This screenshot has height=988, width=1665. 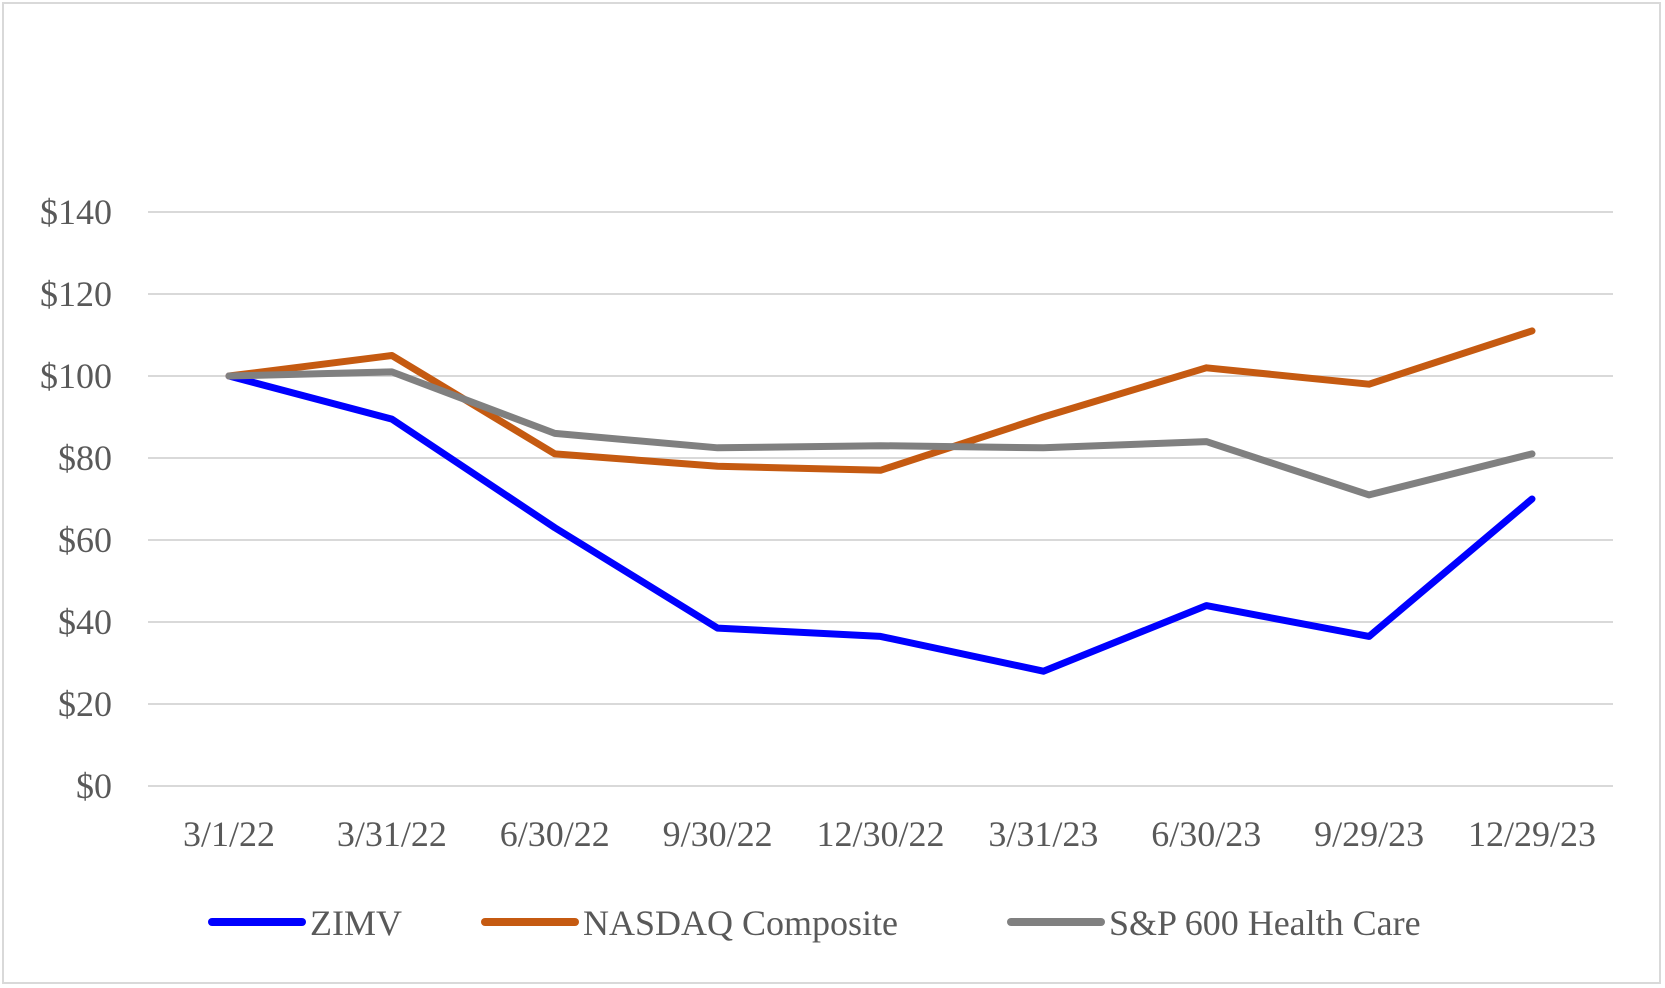 I want to click on x-tick-label: 12/30/22, so click(x=880, y=834).